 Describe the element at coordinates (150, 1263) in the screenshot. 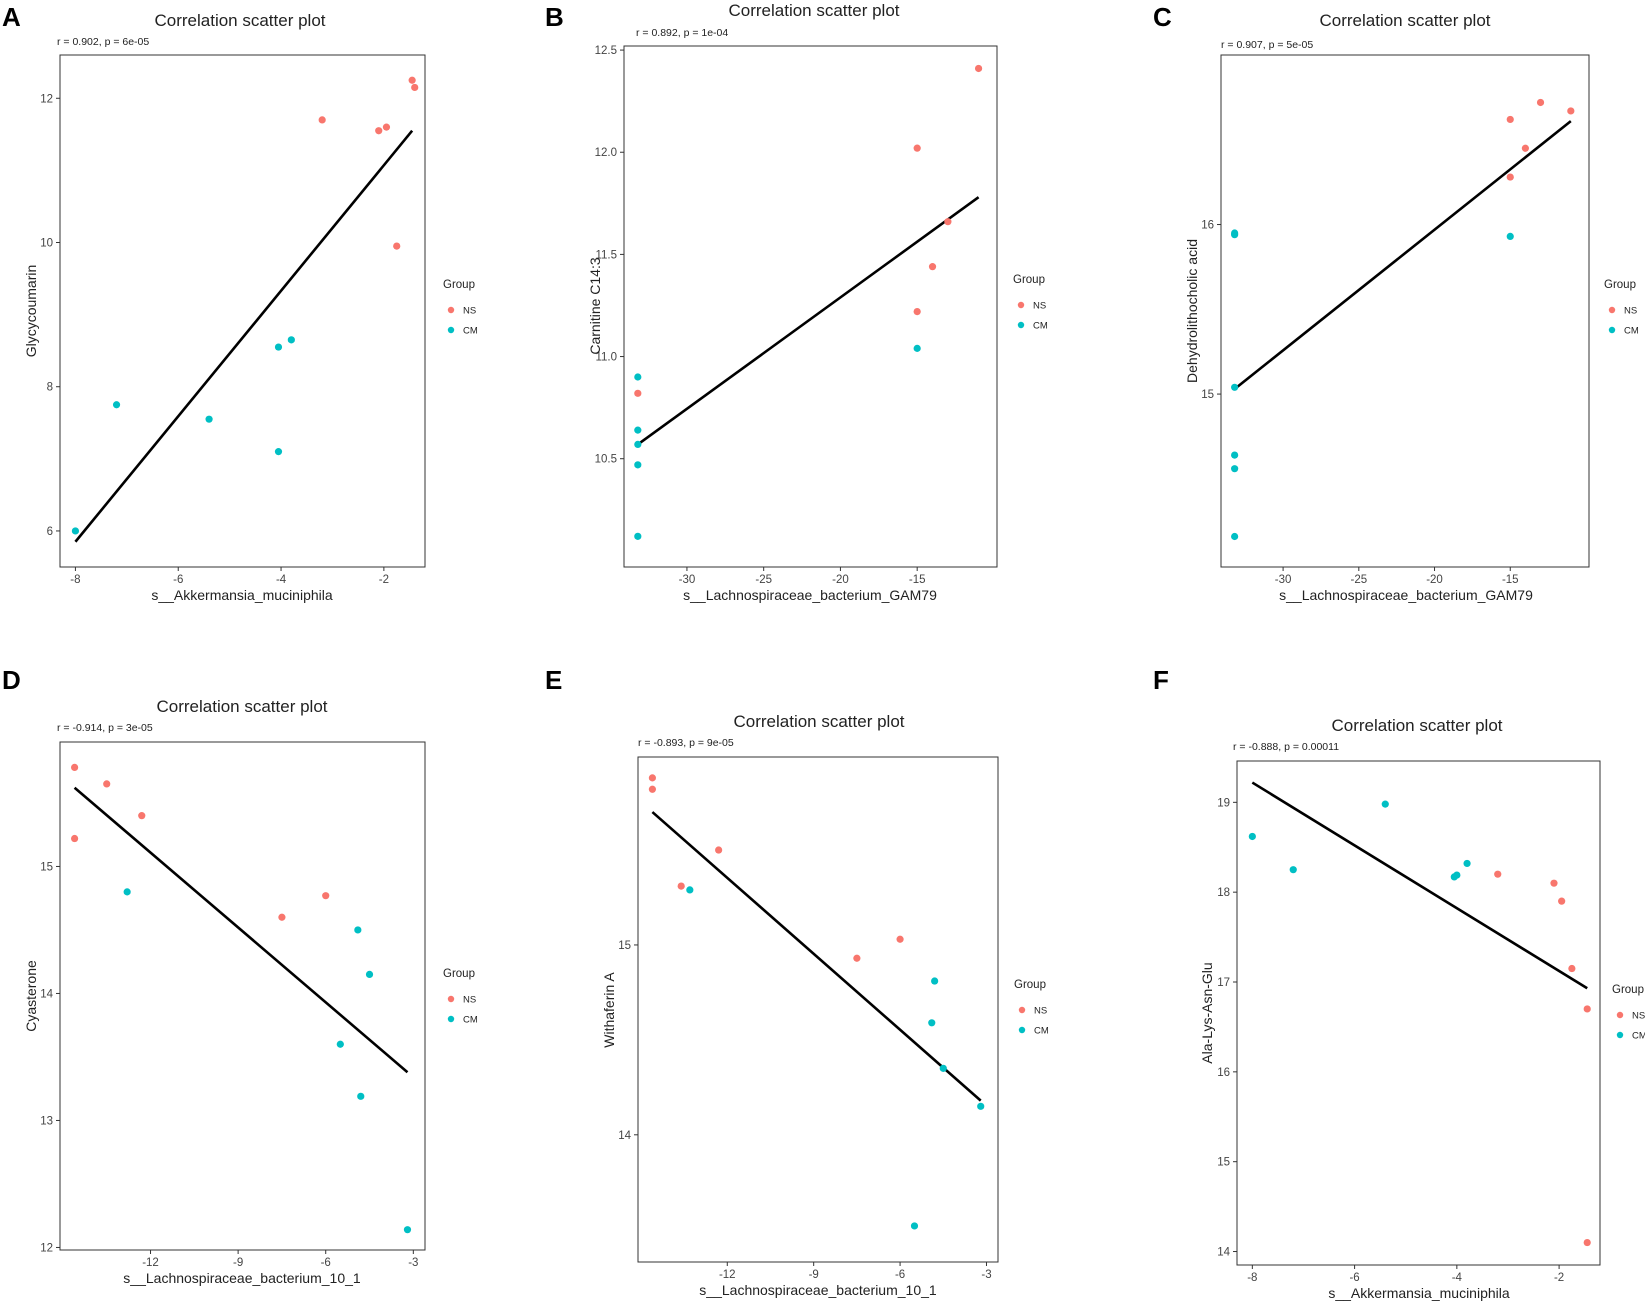

I see `chart-d-x-tick-label: -12` at that location.